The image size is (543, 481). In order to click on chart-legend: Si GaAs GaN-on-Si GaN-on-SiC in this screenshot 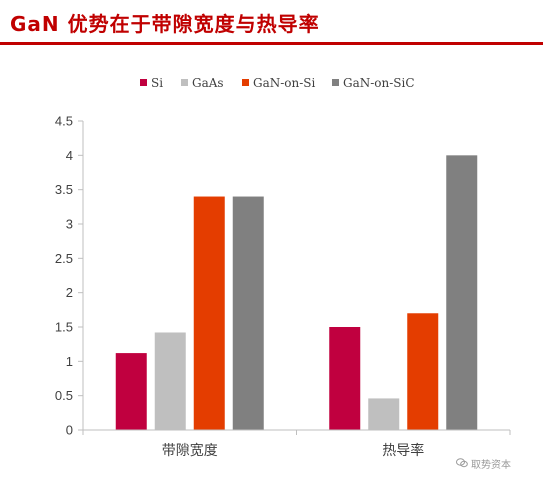, I will do `click(277, 83)`.